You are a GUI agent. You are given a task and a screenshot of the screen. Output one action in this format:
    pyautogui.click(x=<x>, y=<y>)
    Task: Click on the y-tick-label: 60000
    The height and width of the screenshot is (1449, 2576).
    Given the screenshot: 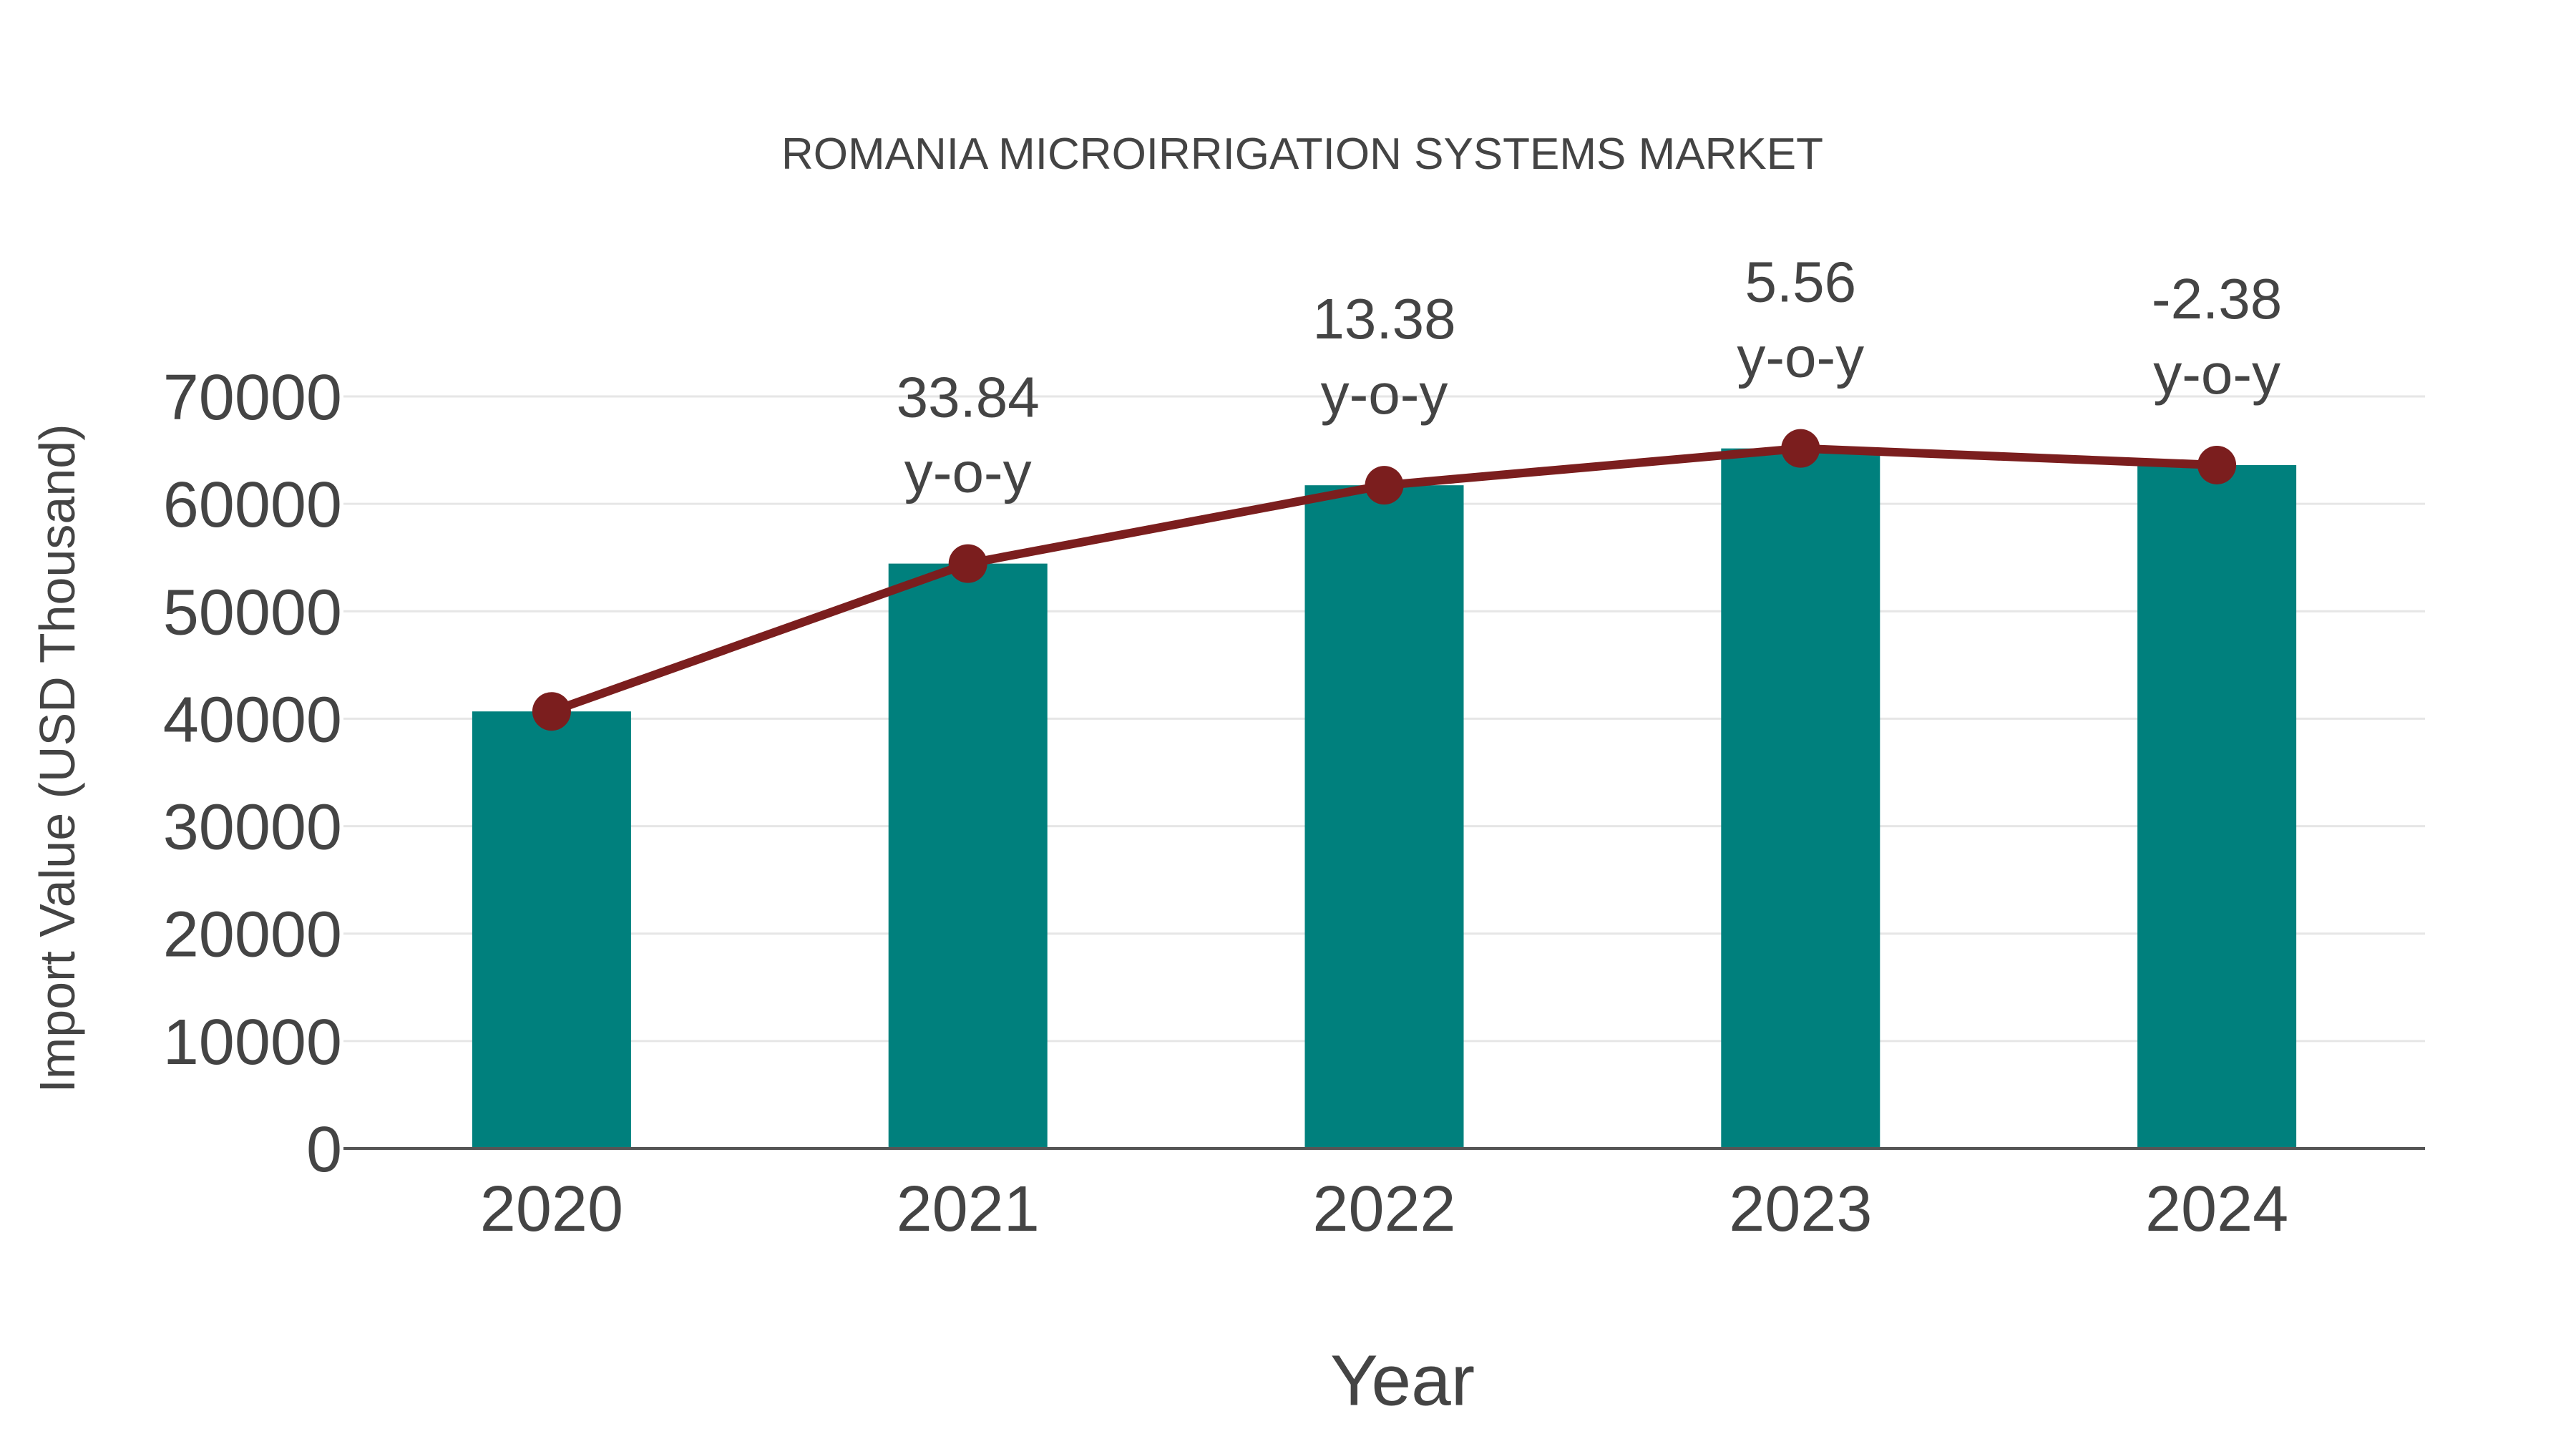 What is the action you would take?
    pyautogui.click(x=252, y=505)
    